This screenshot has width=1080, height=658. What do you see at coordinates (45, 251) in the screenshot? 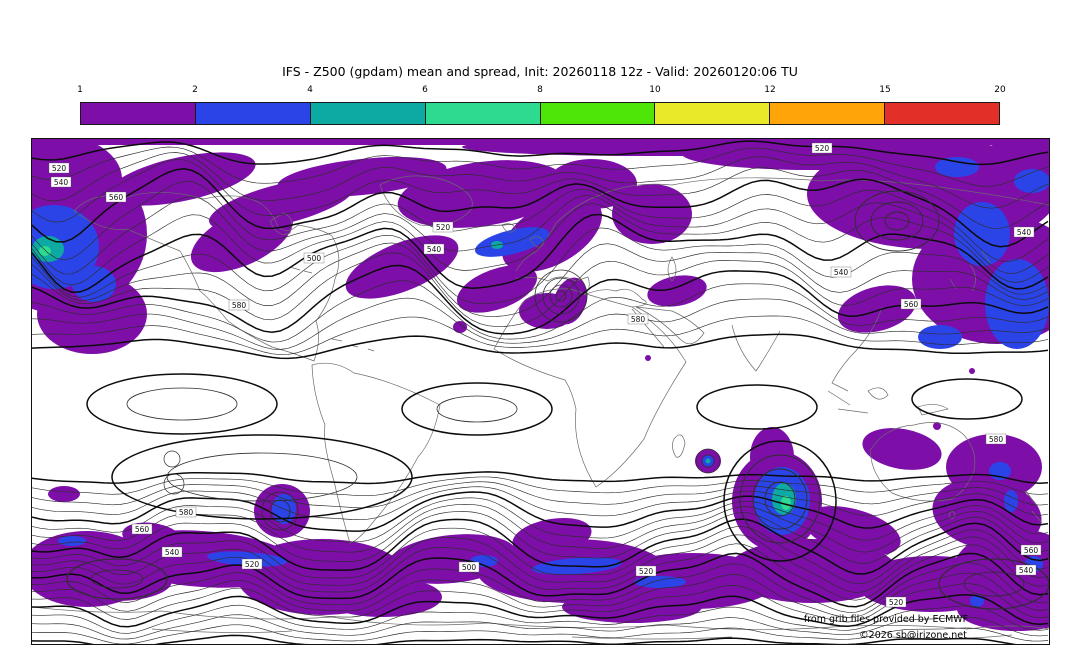
I see `spread-blob-green` at bounding box center [45, 251].